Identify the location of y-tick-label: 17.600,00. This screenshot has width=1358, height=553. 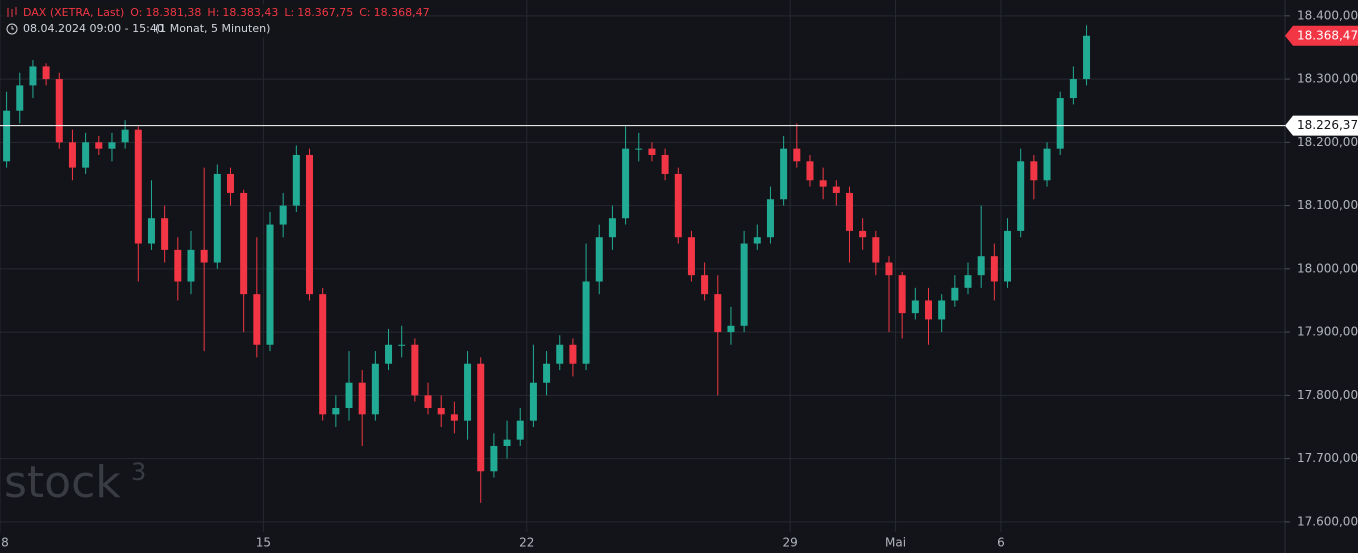
(1327, 521).